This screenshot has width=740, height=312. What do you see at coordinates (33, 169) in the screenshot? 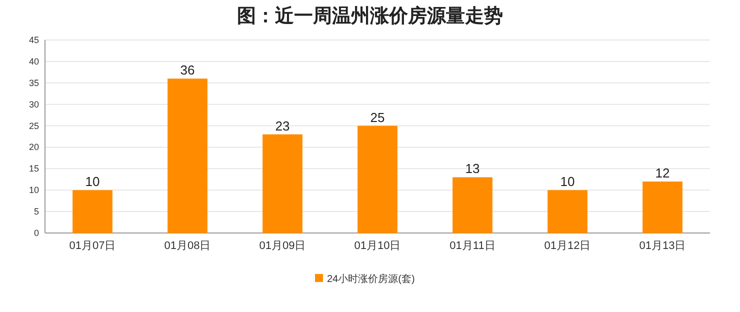
I see `y-tick-label: 15` at bounding box center [33, 169].